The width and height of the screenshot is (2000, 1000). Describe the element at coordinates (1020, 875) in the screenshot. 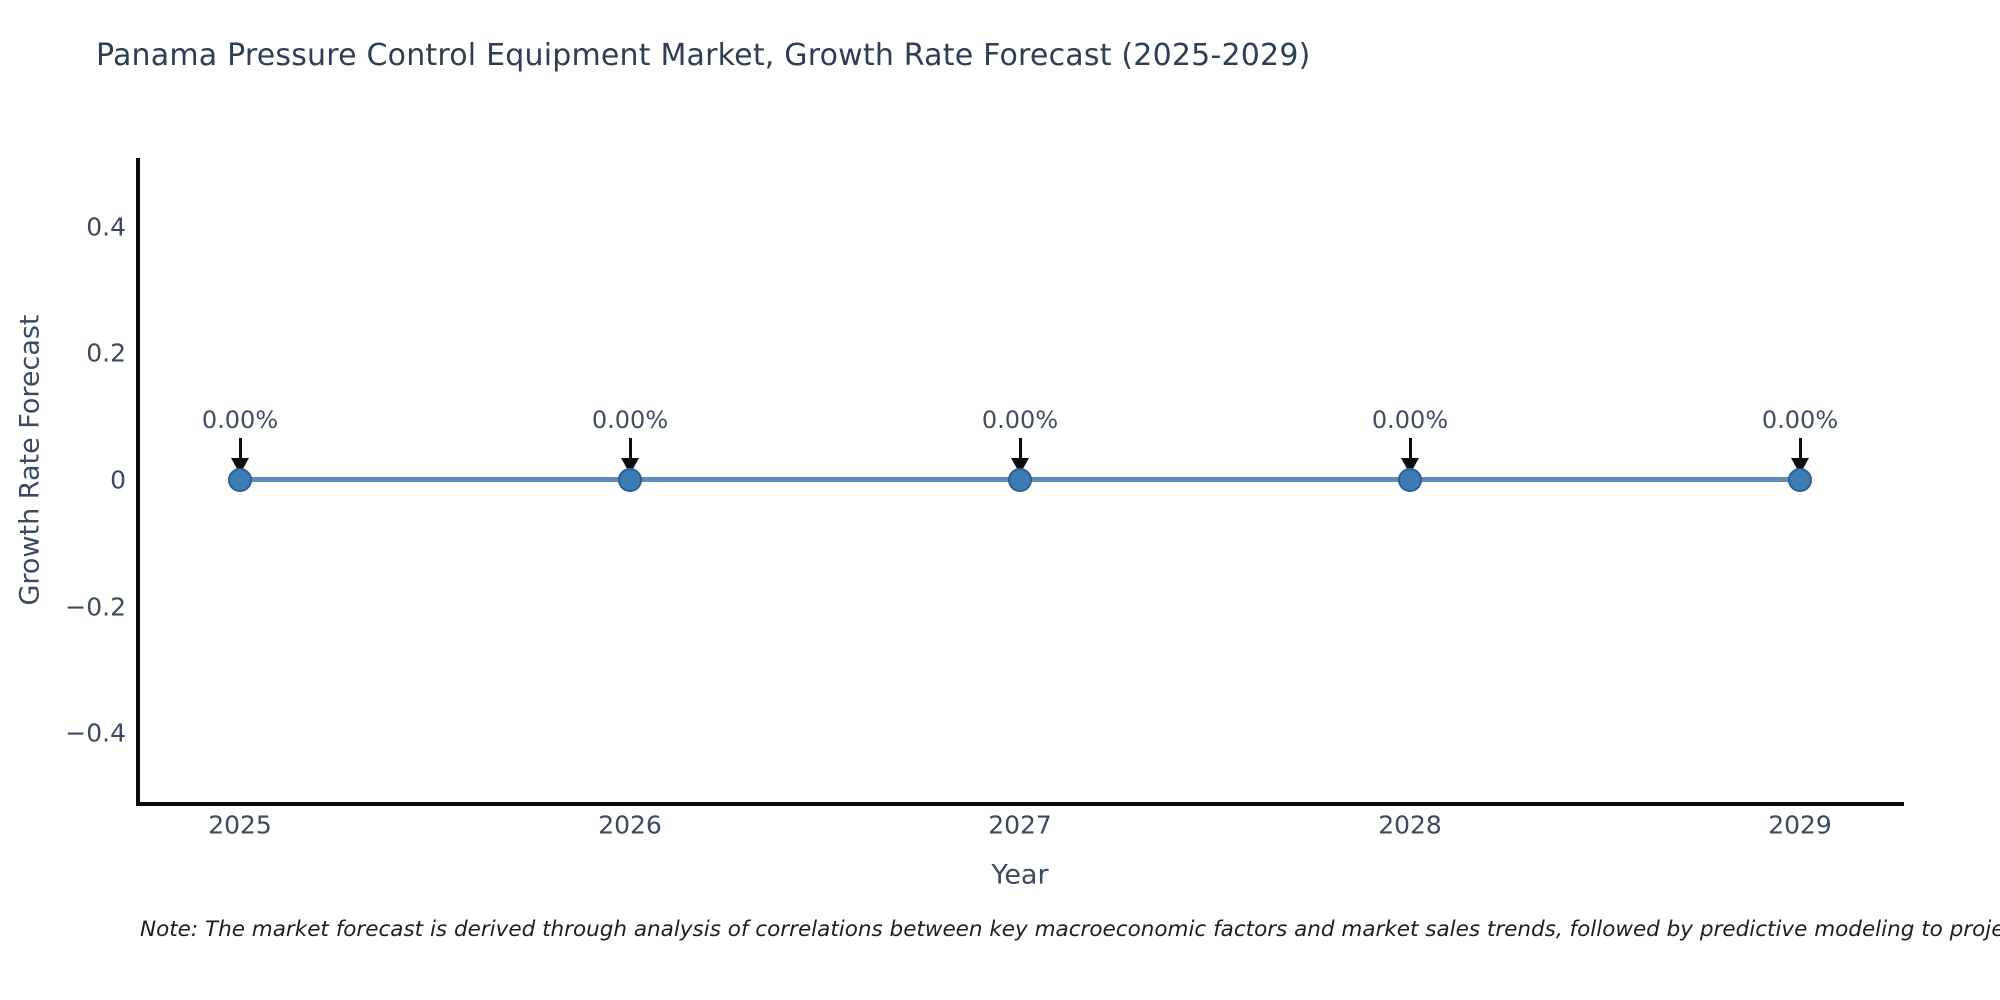

I see `x-axis-title: Year` at that location.